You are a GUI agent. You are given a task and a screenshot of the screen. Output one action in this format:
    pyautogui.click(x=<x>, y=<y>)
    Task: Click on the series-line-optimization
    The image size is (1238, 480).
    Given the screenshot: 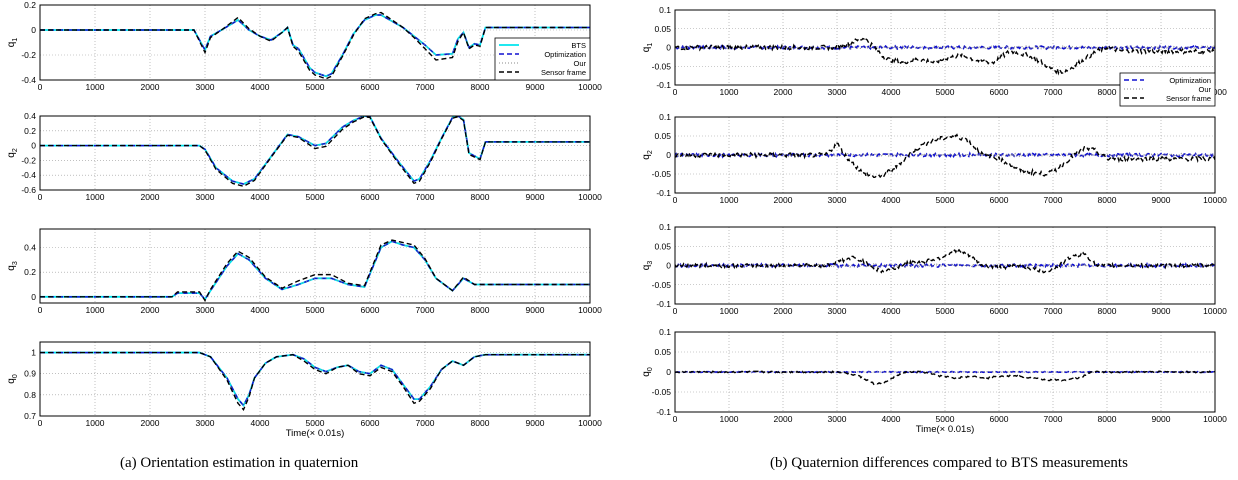 What is the action you would take?
    pyautogui.click(x=945, y=372)
    